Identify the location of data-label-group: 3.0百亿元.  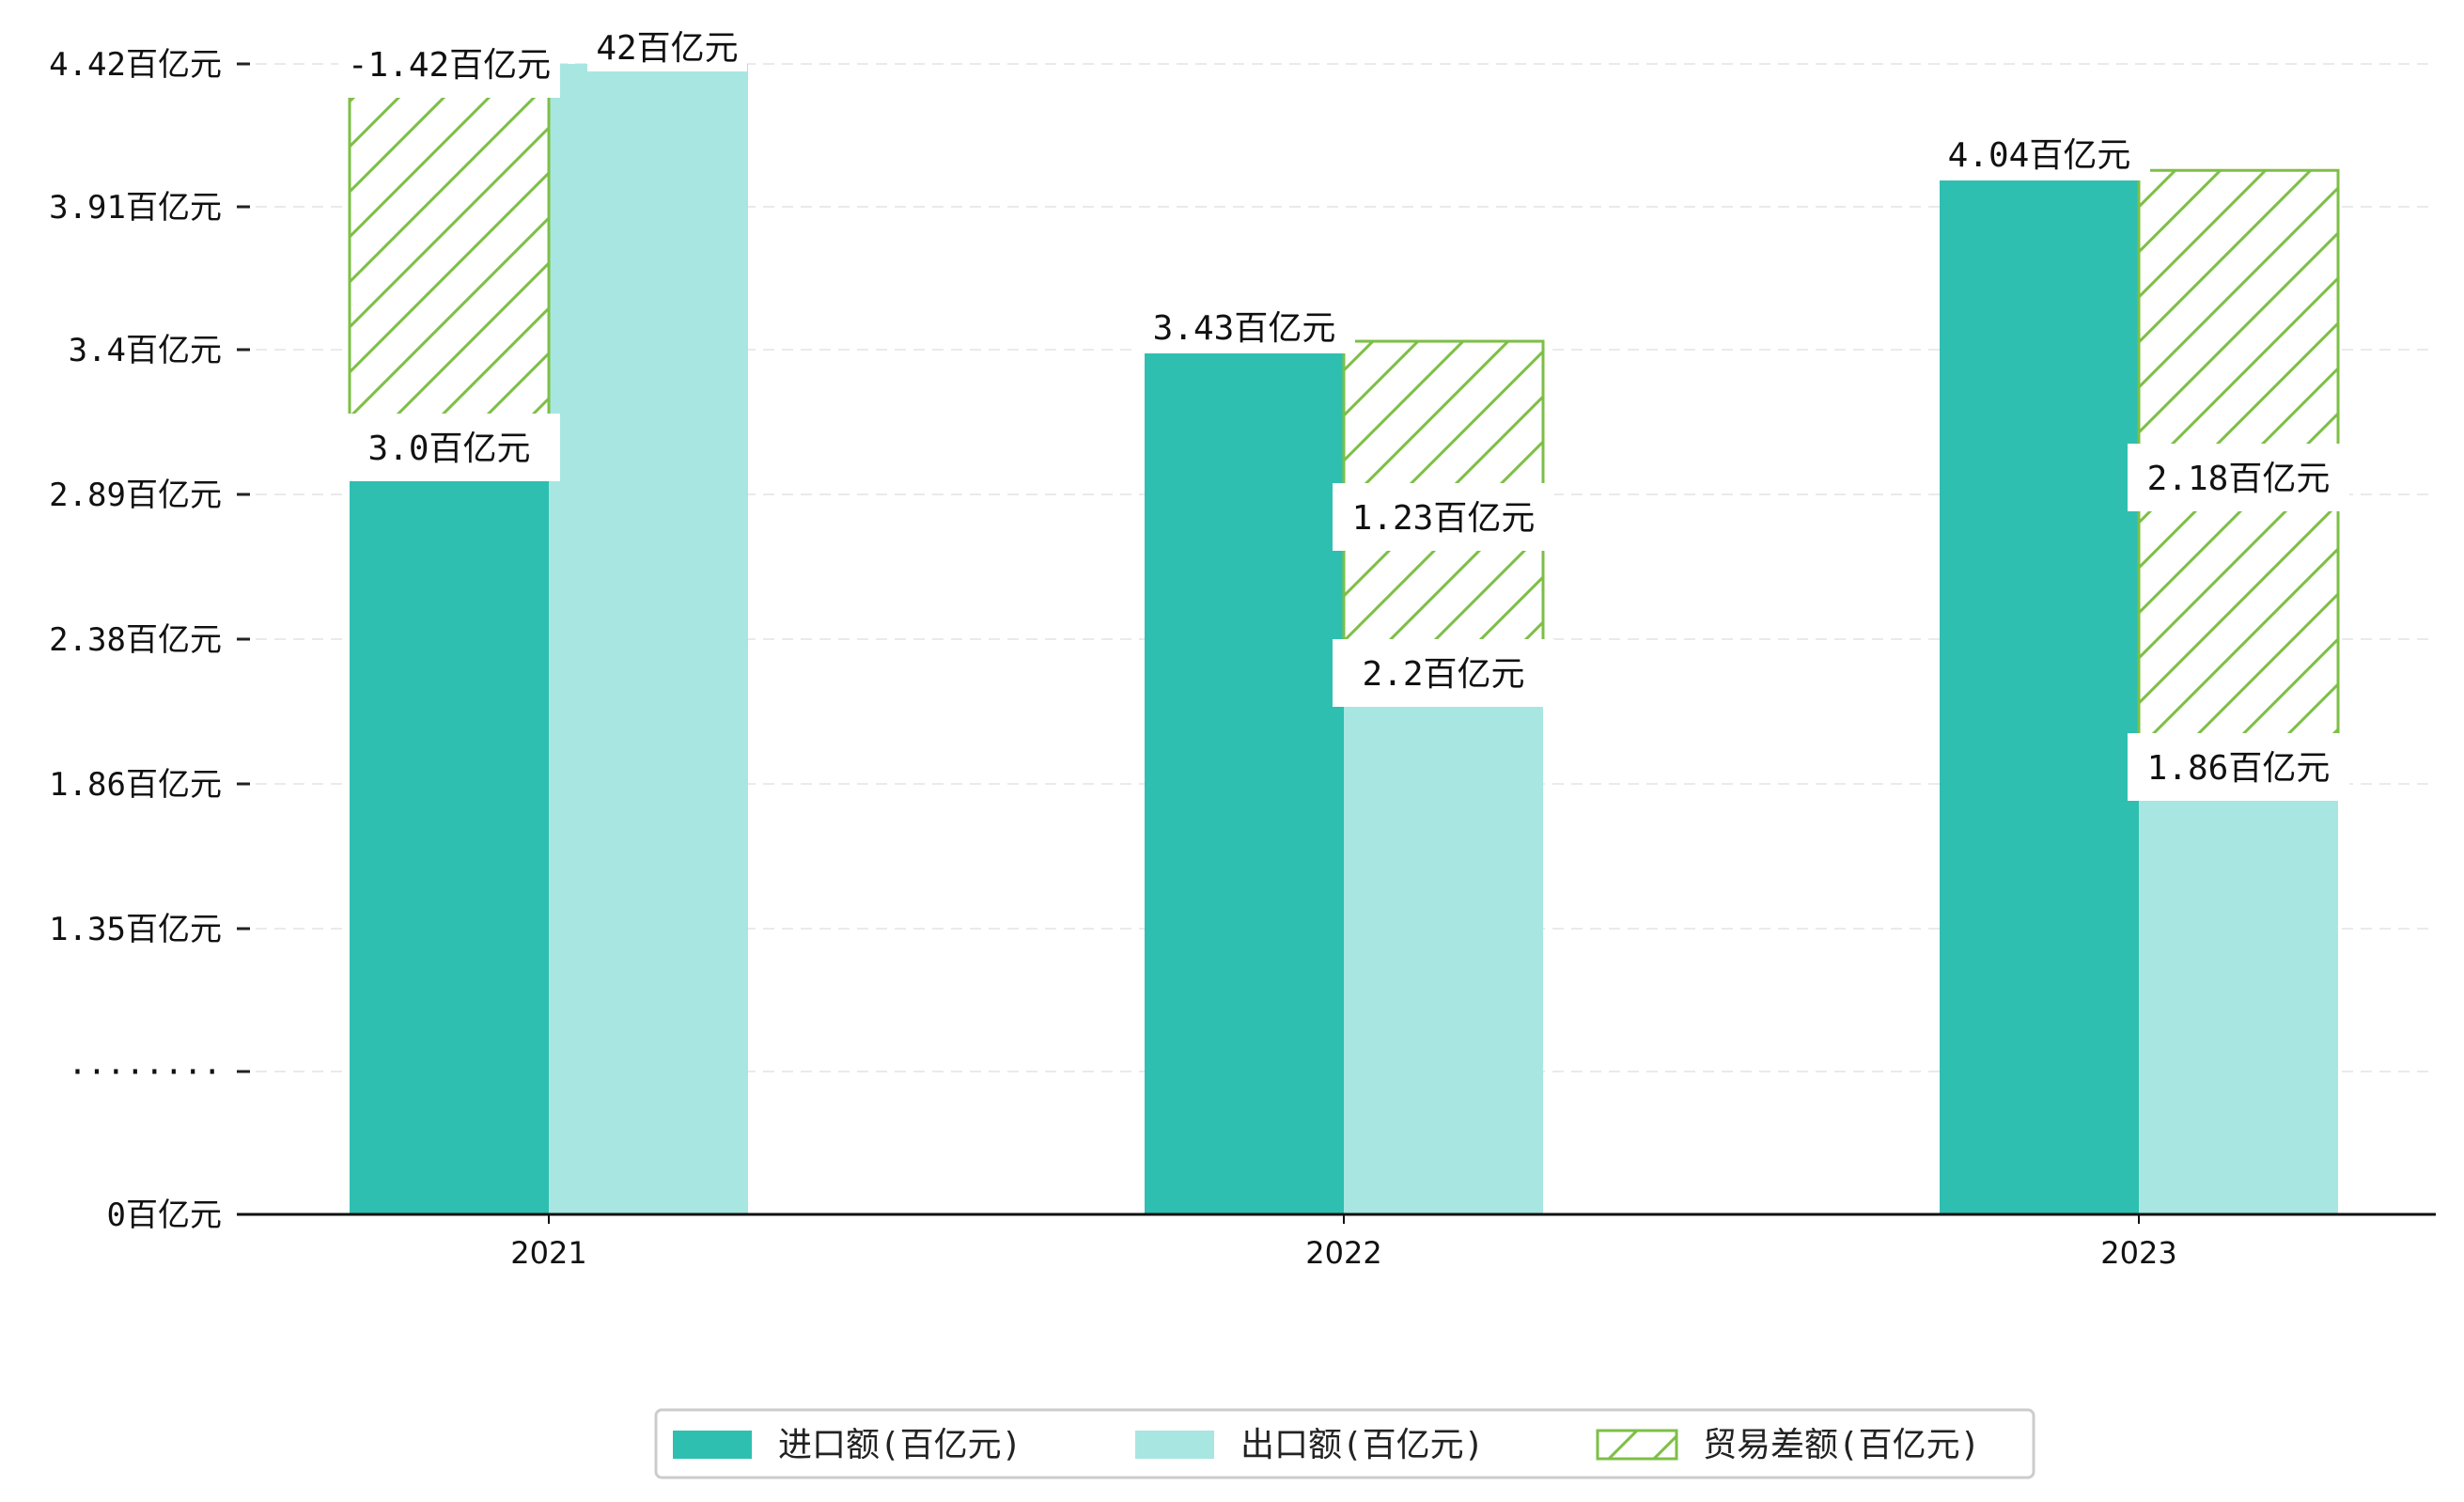
(449, 447).